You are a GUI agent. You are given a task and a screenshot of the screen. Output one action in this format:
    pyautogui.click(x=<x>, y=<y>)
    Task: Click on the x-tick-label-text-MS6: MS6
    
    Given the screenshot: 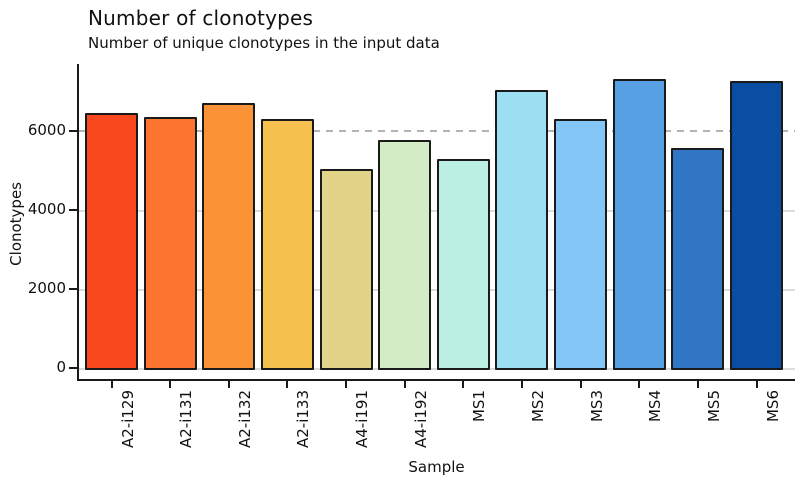 What is the action you would take?
    pyautogui.click(x=773, y=406)
    